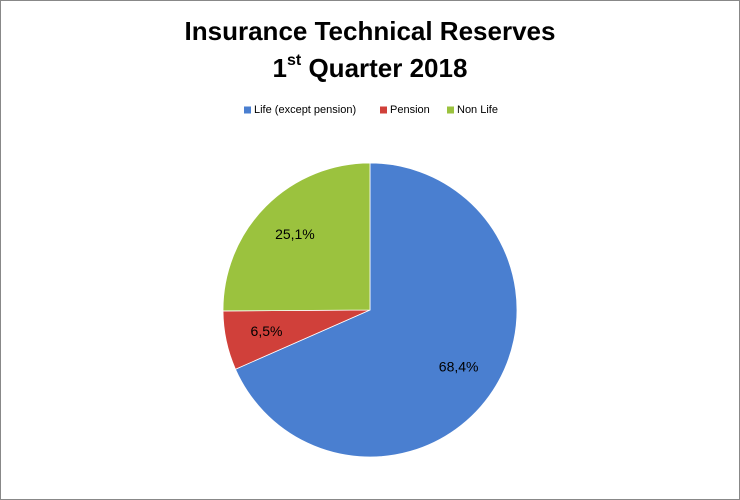  What do you see at coordinates (295, 234) in the screenshot?
I see `data-label: 25,1%` at bounding box center [295, 234].